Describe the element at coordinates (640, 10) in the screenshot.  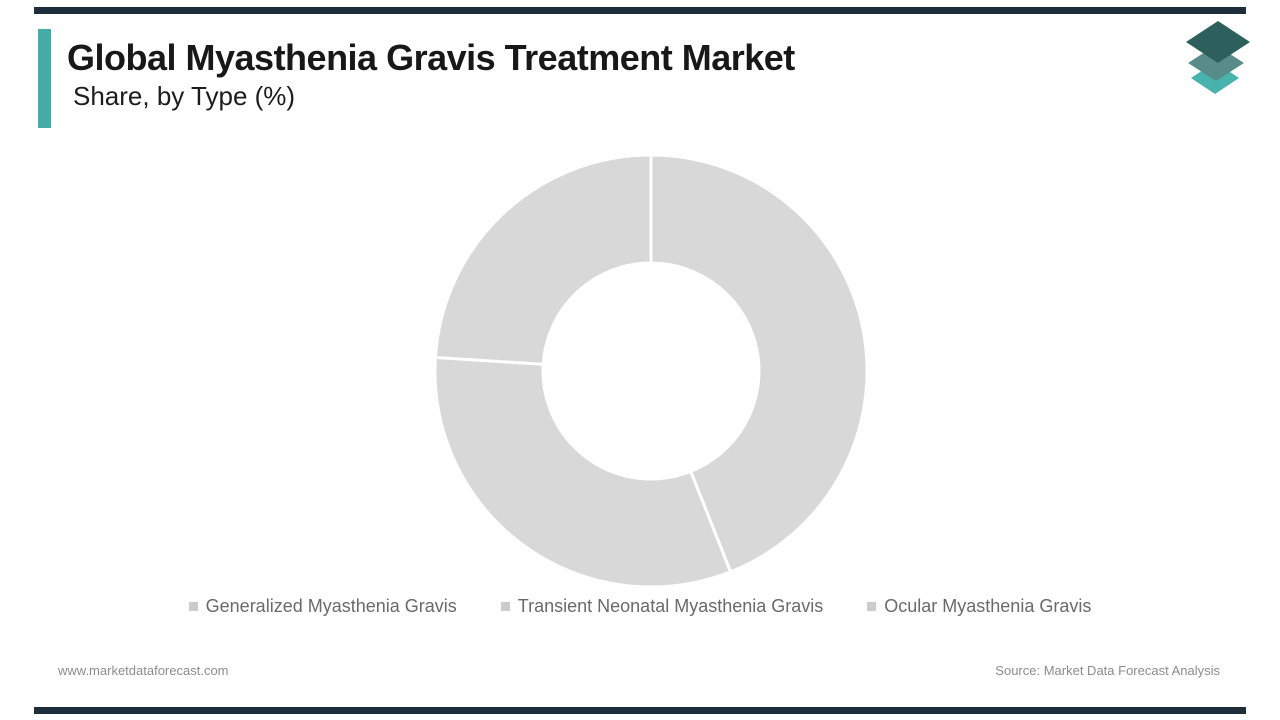
I see `top-border-bar` at that location.